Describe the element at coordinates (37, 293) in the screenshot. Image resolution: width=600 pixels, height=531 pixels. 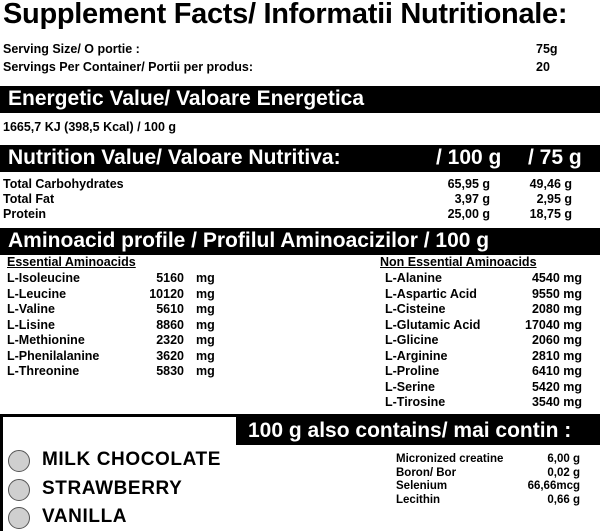
I see `essential-amino-name: L-Leucine` at that location.